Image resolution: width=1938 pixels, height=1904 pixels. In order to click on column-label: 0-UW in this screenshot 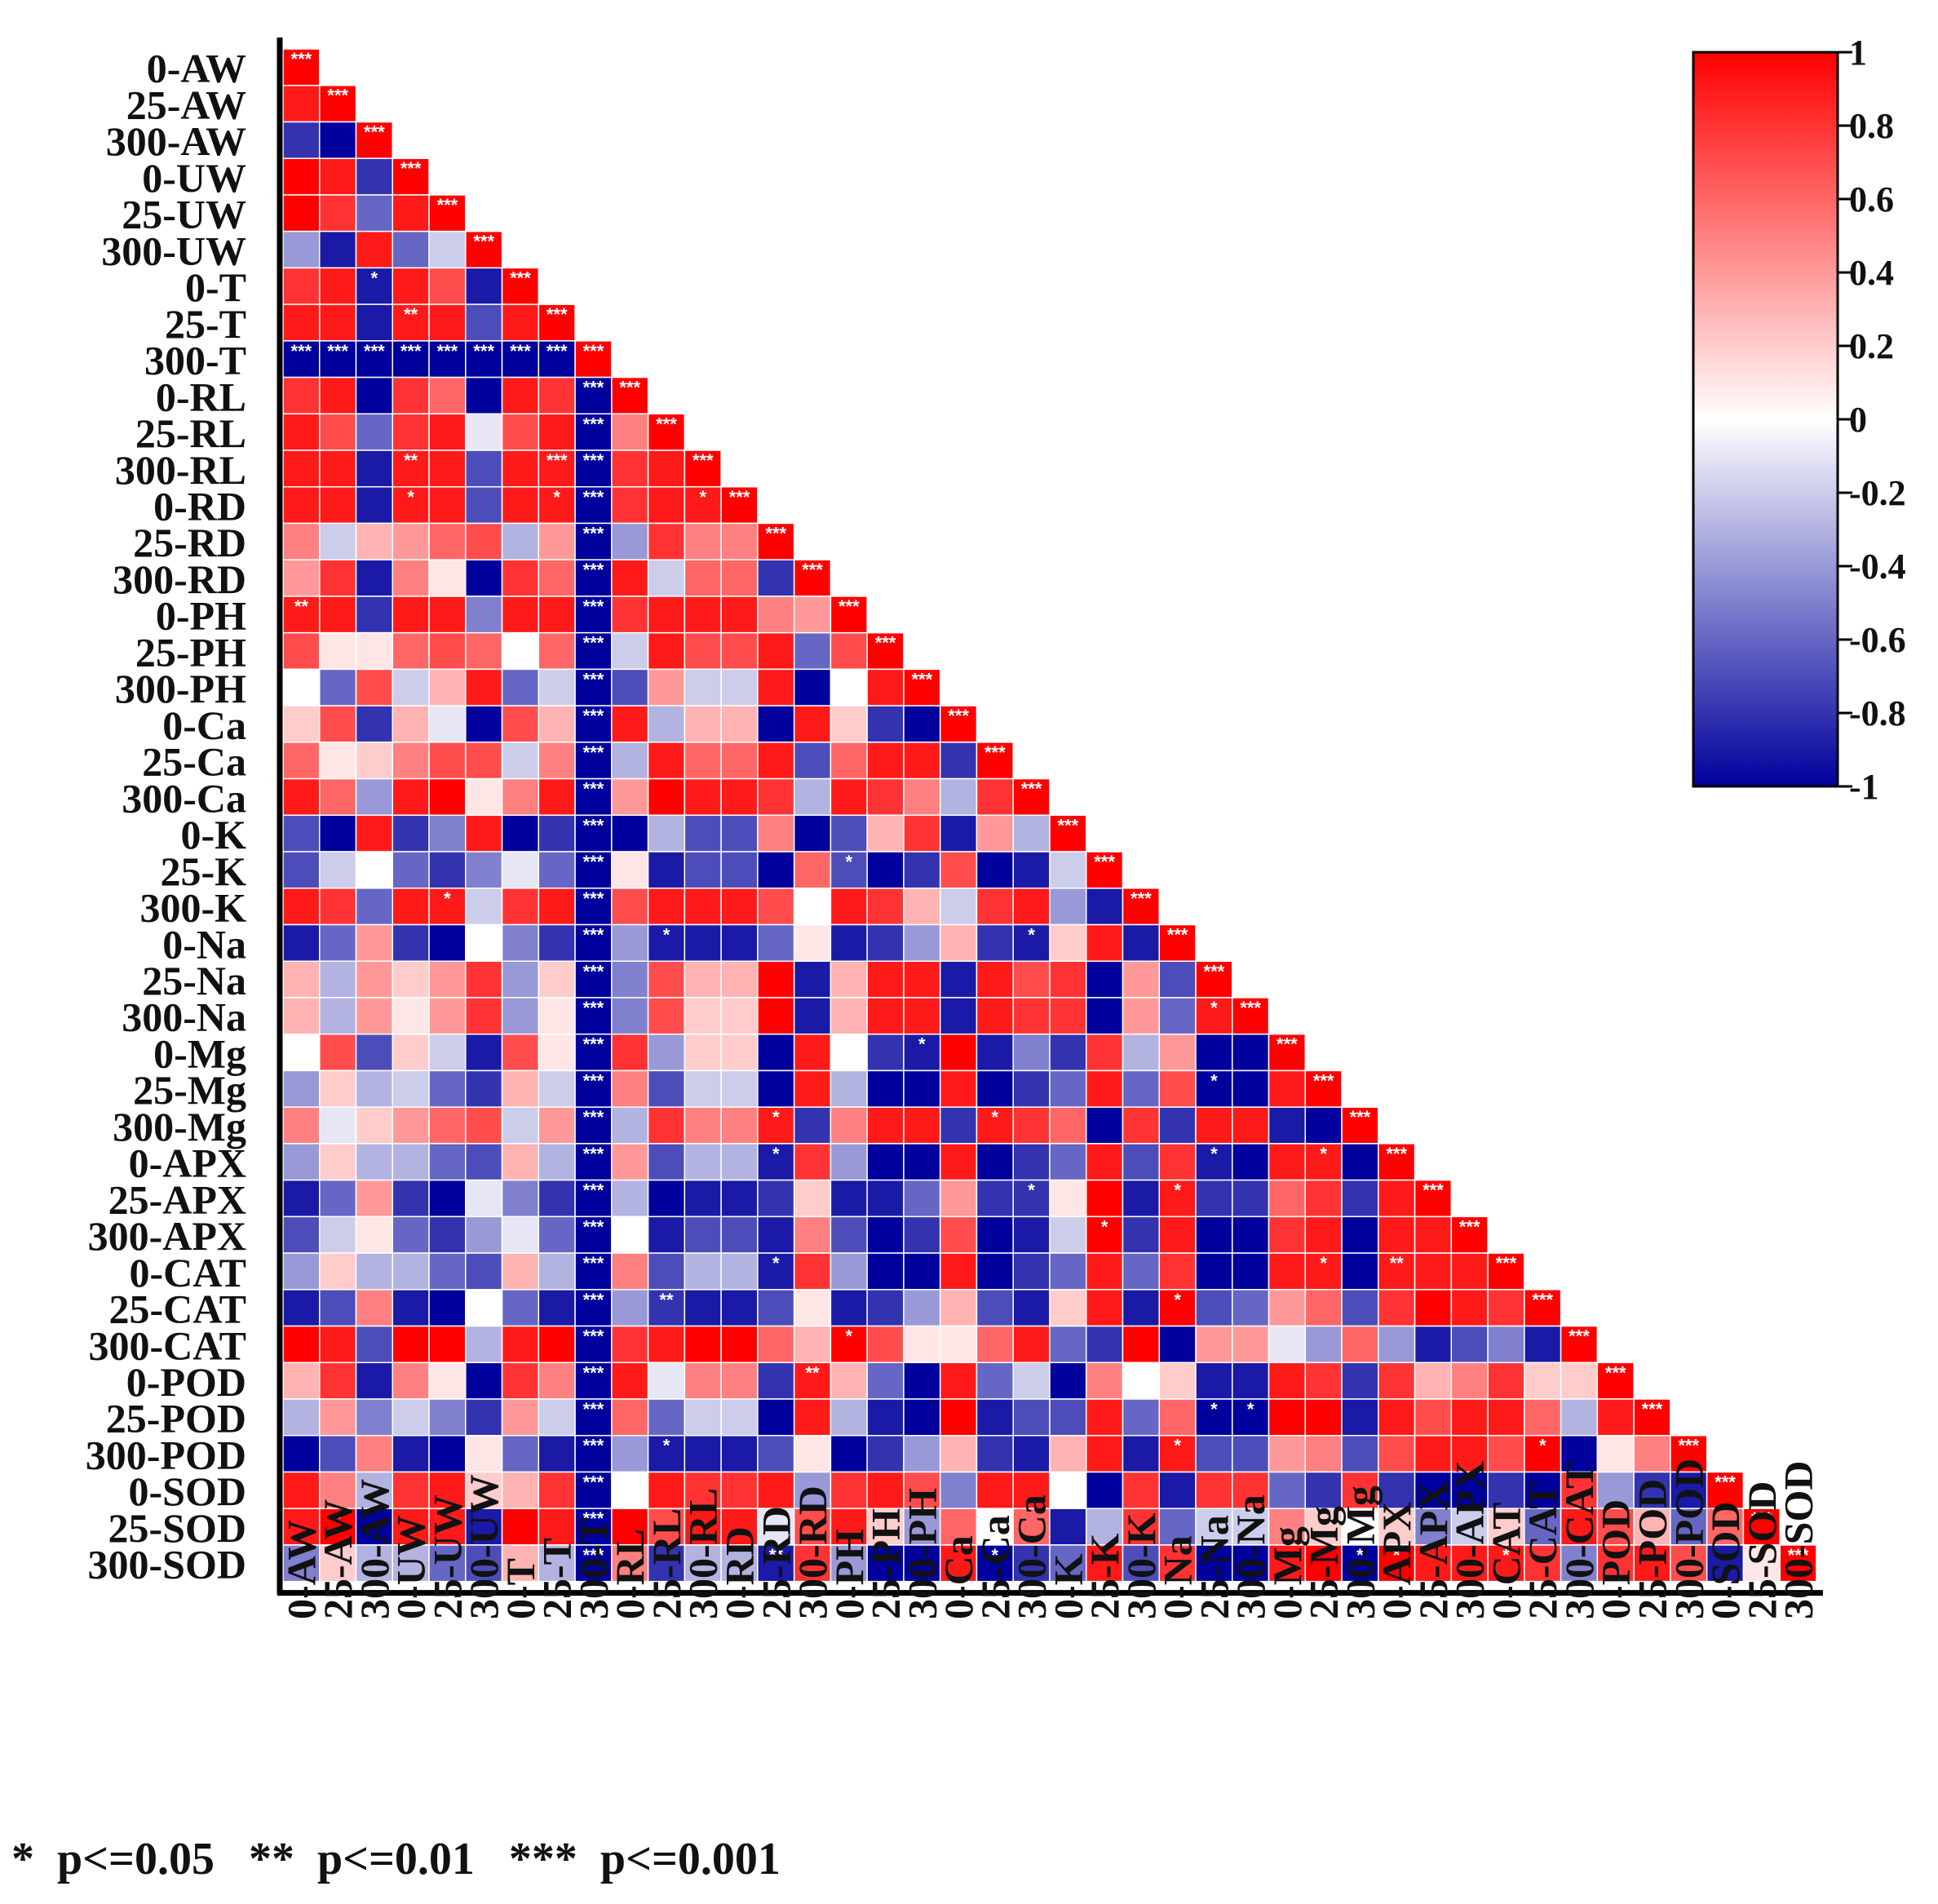, I will do `click(411, 1567)`.